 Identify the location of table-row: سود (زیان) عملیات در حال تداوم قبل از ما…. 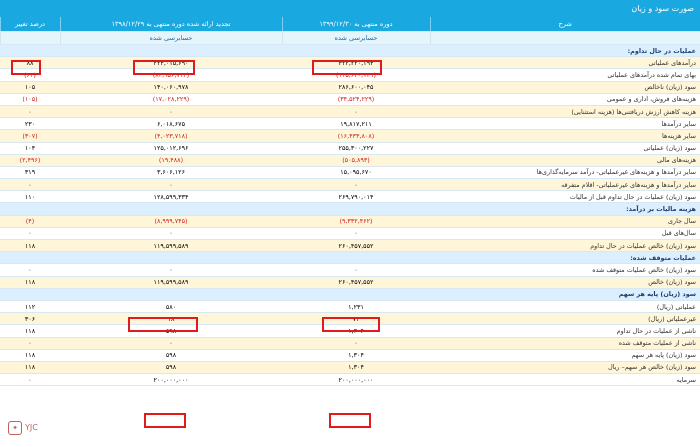
(350, 197).